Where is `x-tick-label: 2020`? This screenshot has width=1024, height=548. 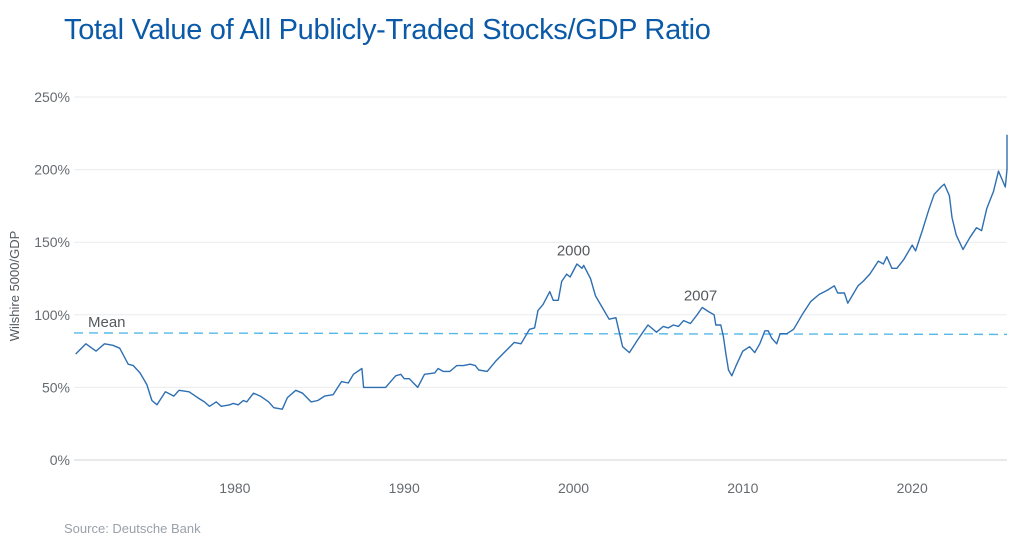 x-tick-label: 2020 is located at coordinates (912, 488).